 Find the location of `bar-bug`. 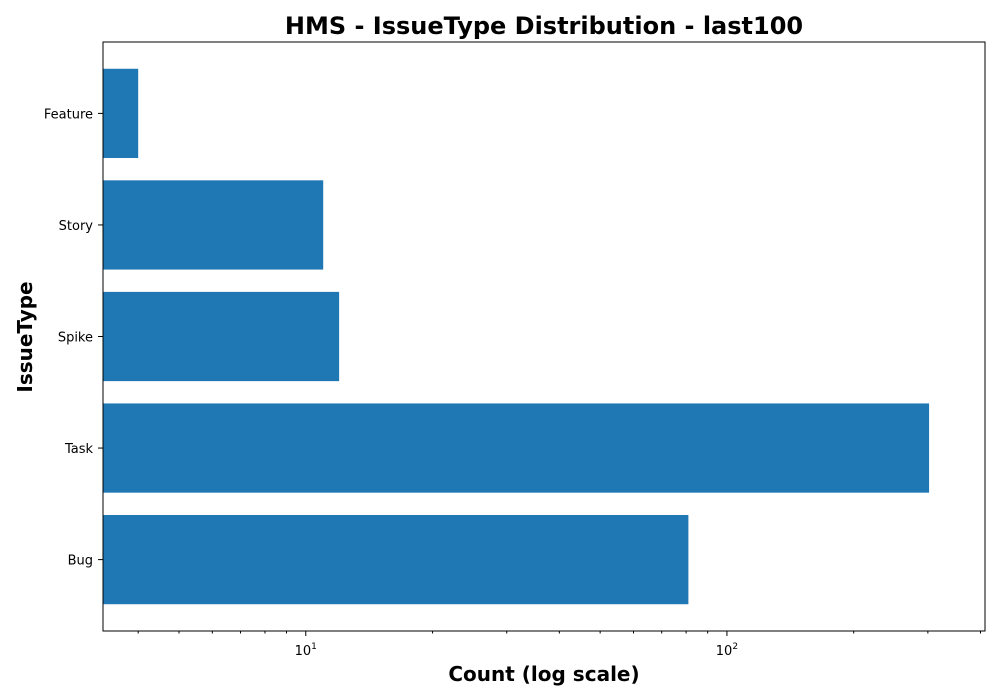

bar-bug is located at coordinates (396, 559).